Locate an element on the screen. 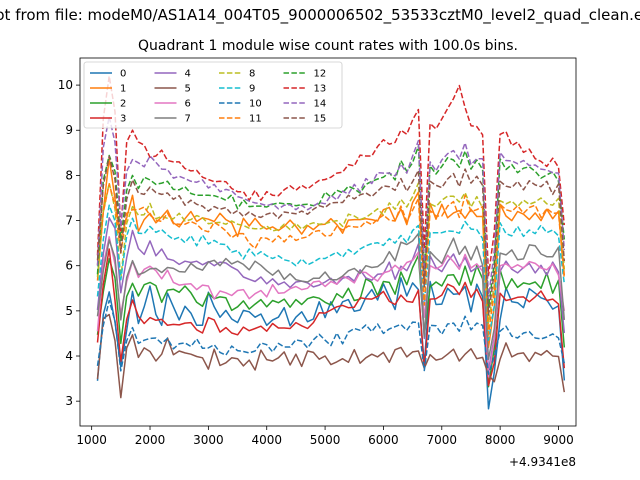  legend-label-15: 15 is located at coordinates (320, 119).